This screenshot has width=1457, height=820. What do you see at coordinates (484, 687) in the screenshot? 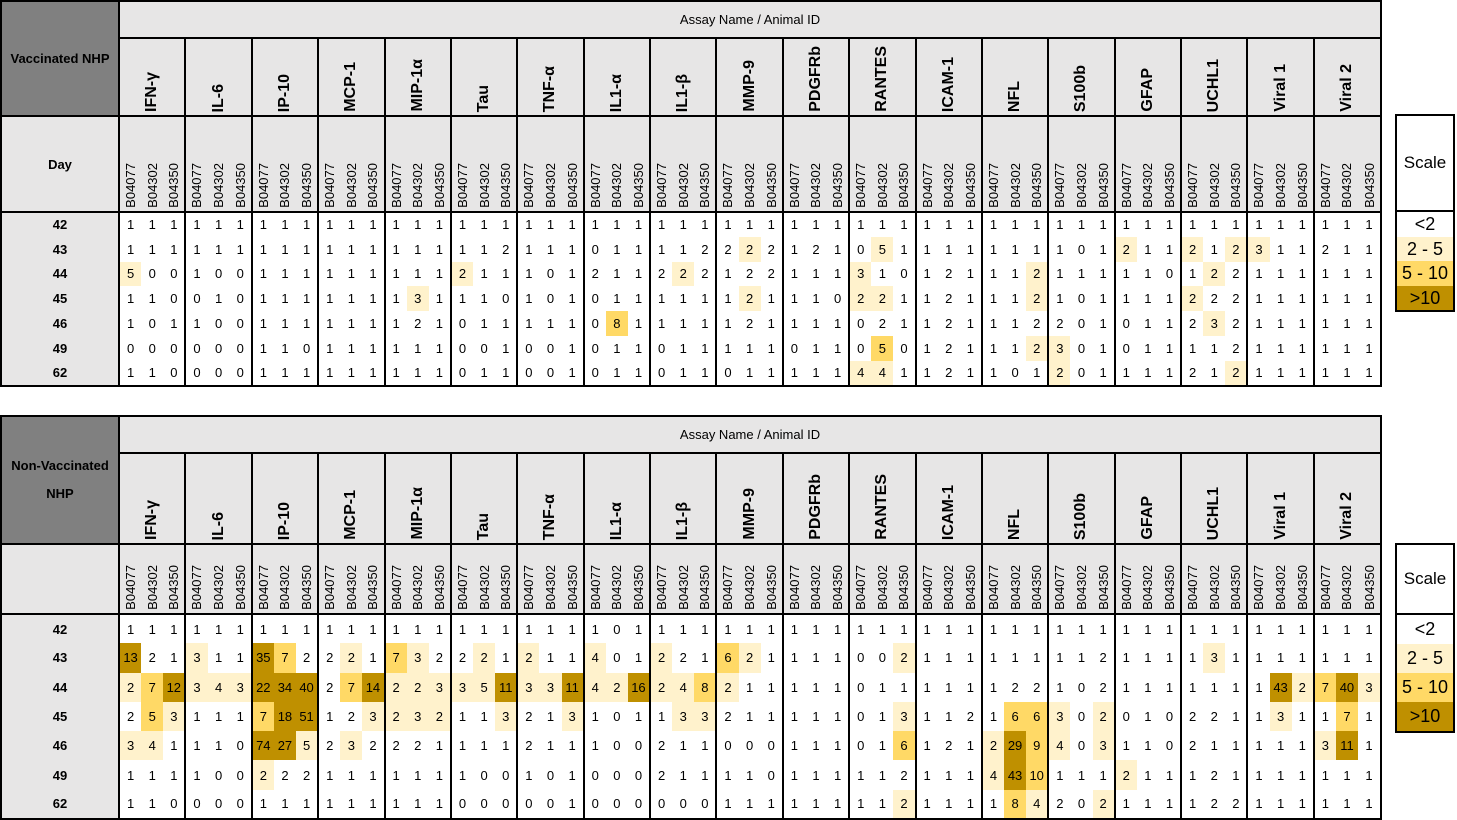
I see `heatmap-cell: 5` at bounding box center [484, 687].